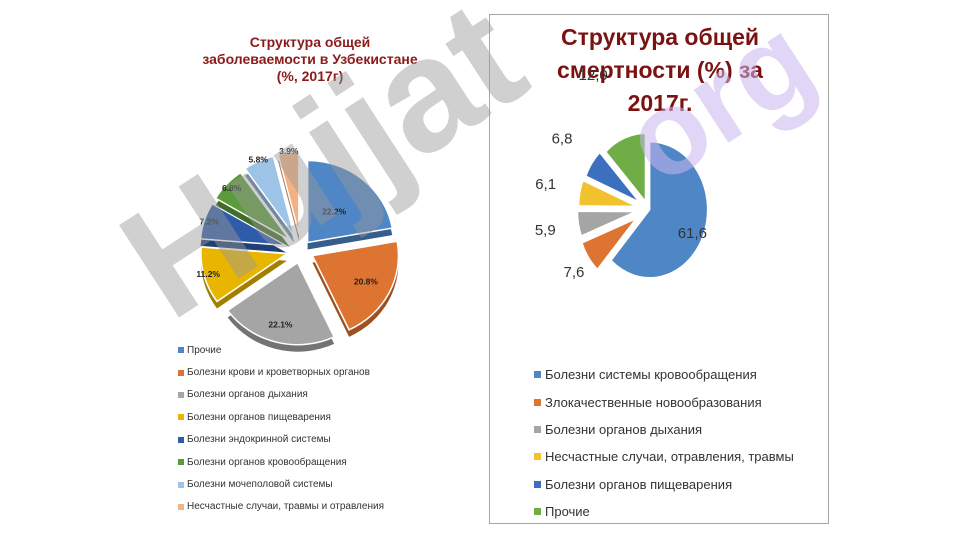  What do you see at coordinates (660, 103) in the screenshot?
I see `mortality-title-line-3: 2017г.` at bounding box center [660, 103].